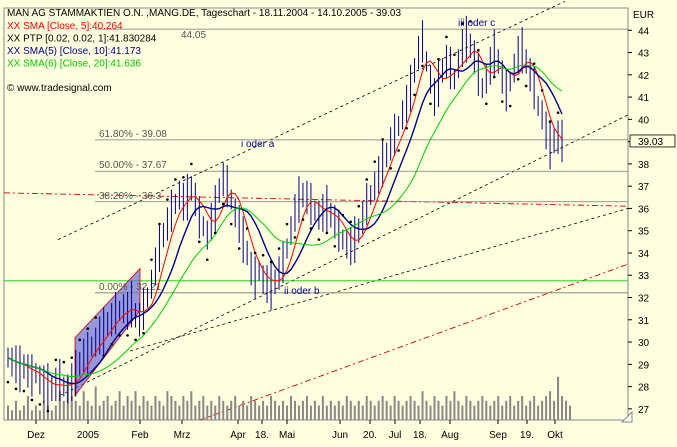 The height and width of the screenshot is (447, 677). I want to click on x-tick-label: 19., so click(527, 435).